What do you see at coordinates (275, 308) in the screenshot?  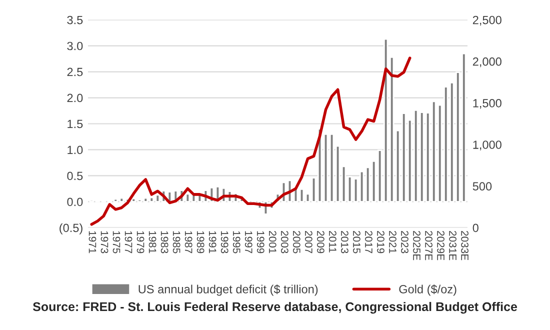 I see `source-note: Source: FRED - St. Louis Federal Reserve database, Congressional Budget Office` at bounding box center [275, 308].